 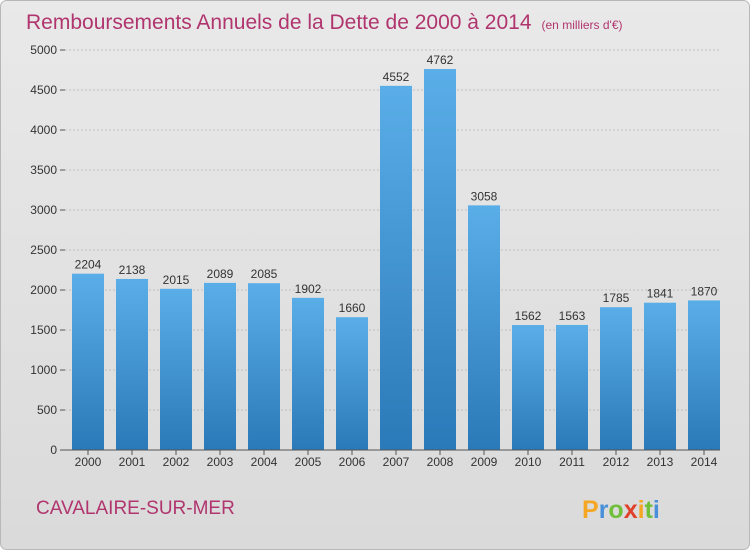 What do you see at coordinates (88, 265) in the screenshot?
I see `data-label: 2204` at bounding box center [88, 265].